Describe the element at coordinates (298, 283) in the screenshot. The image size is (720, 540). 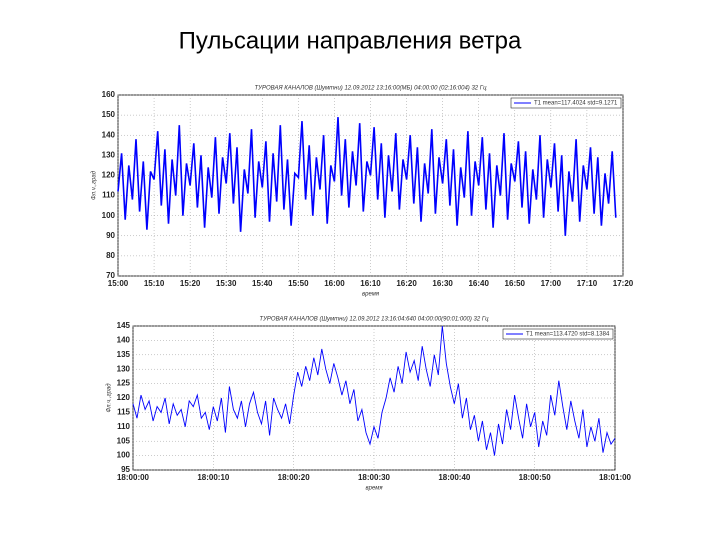
I see `x-tick-label: 15:50` at that location.